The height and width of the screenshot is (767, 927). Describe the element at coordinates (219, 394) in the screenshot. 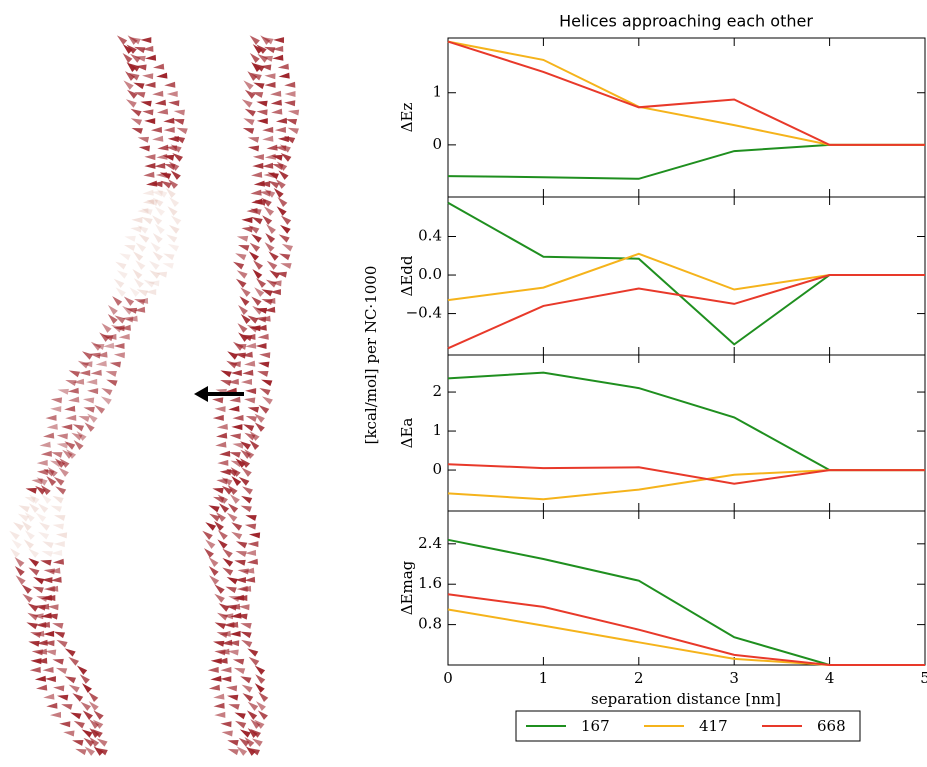

I see `arrow` at that location.